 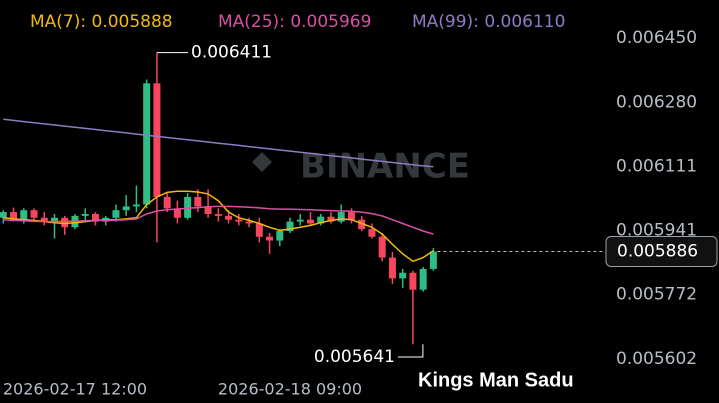 I want to click on legend-entry: MA(7): 0.005888, so click(x=101, y=22).